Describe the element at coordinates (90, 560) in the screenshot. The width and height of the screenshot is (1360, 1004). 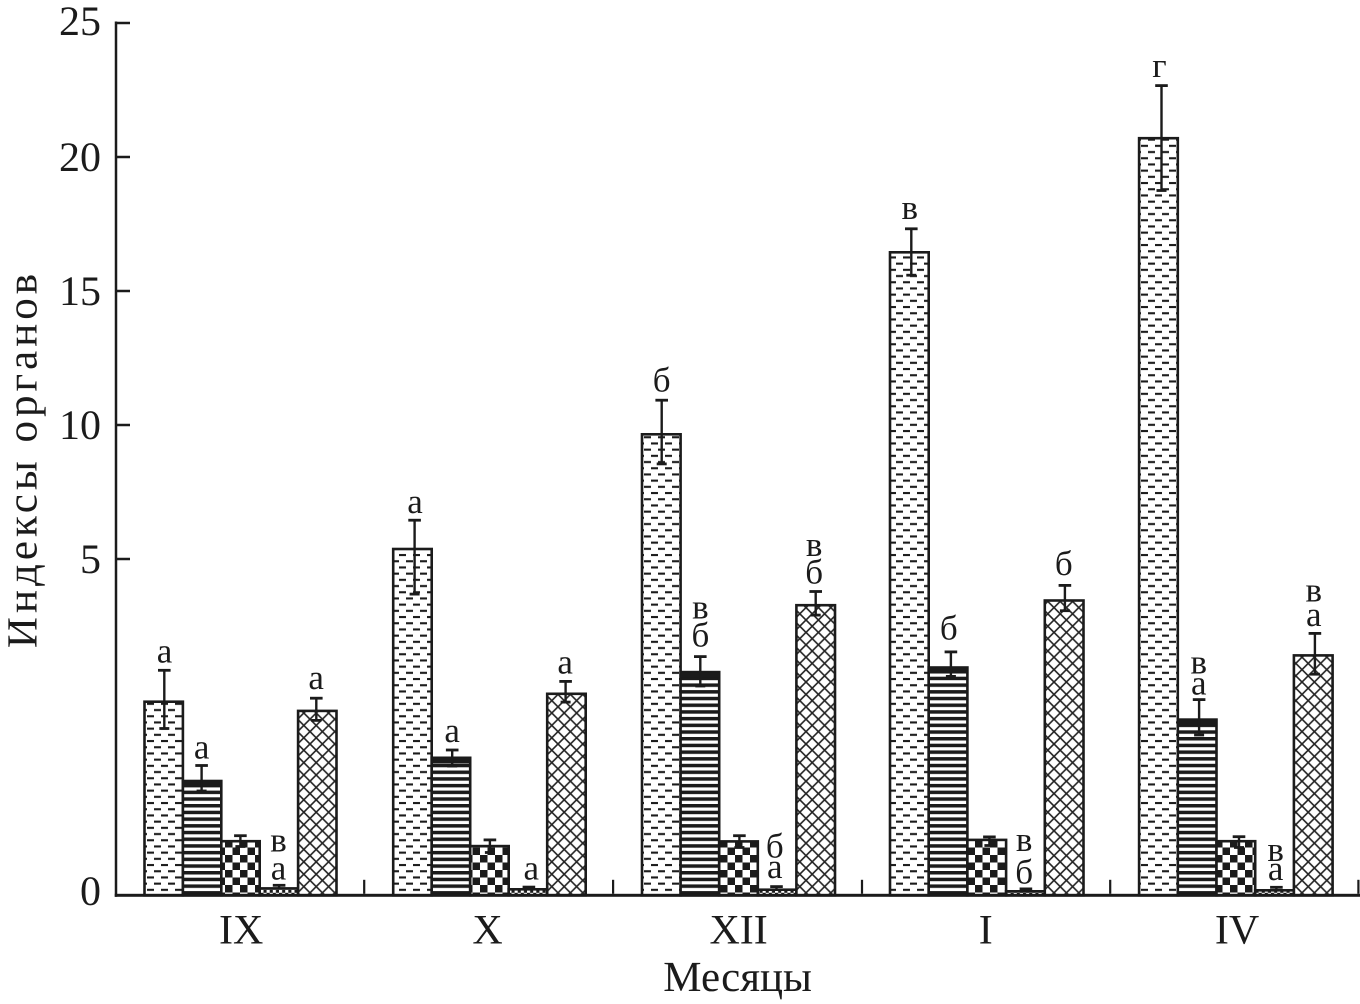
I see `svg-text: 5` at that location.